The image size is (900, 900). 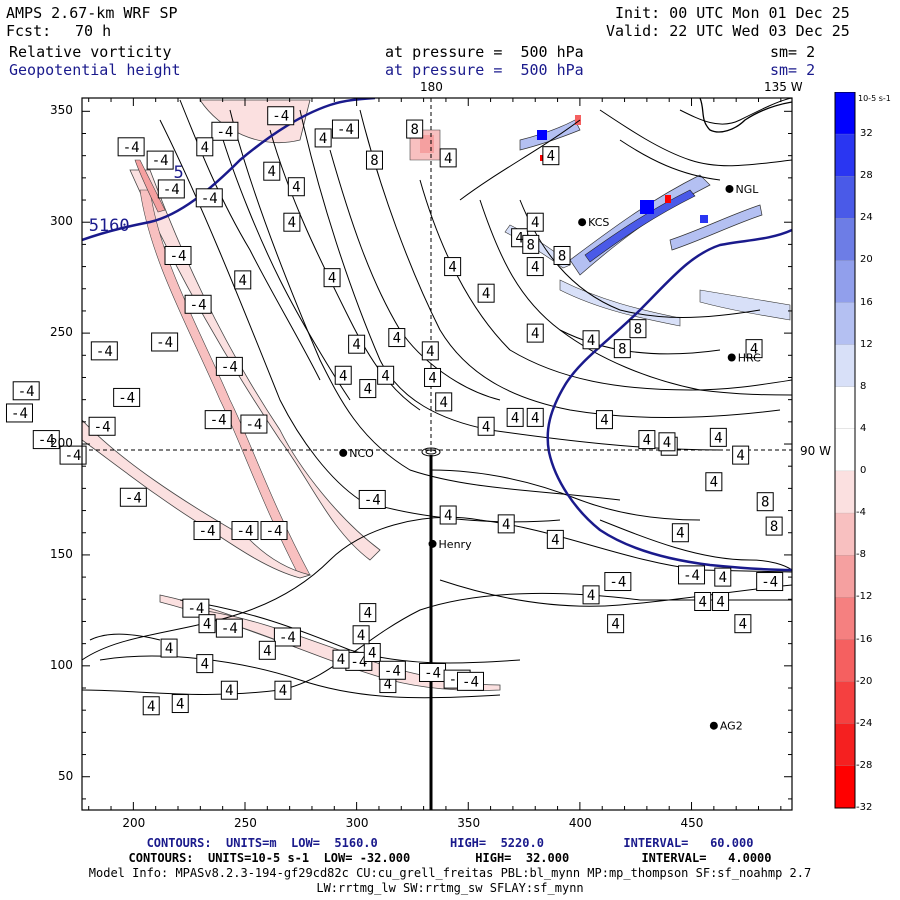 I want to click on coastline, so click(x=745, y=115).